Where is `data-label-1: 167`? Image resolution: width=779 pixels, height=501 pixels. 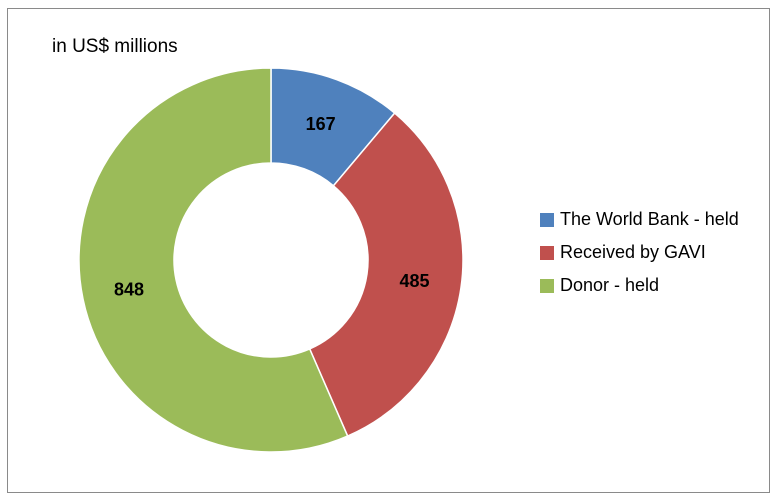
data-label-1: 167 is located at coordinates (321, 124).